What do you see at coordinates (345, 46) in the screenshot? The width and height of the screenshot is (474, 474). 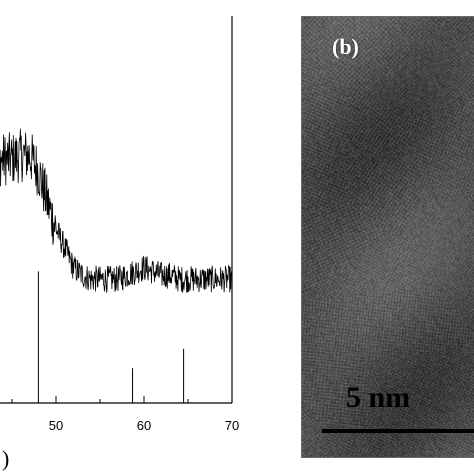 I see `panel-b-label: (b)` at bounding box center [345, 46].